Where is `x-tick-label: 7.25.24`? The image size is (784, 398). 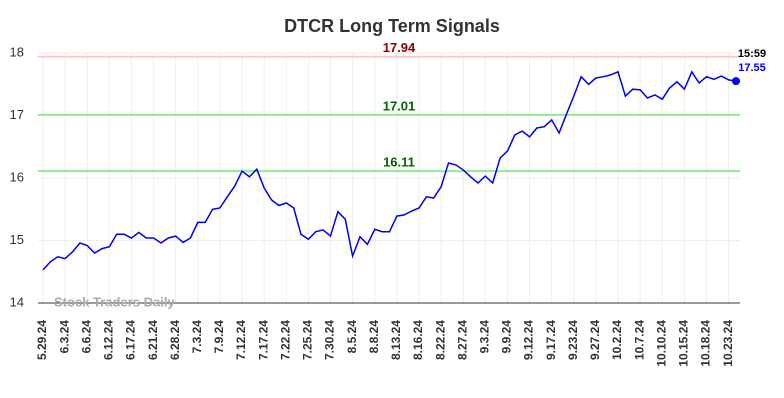 x-tick-label: 7.25.24 is located at coordinates (308, 340).